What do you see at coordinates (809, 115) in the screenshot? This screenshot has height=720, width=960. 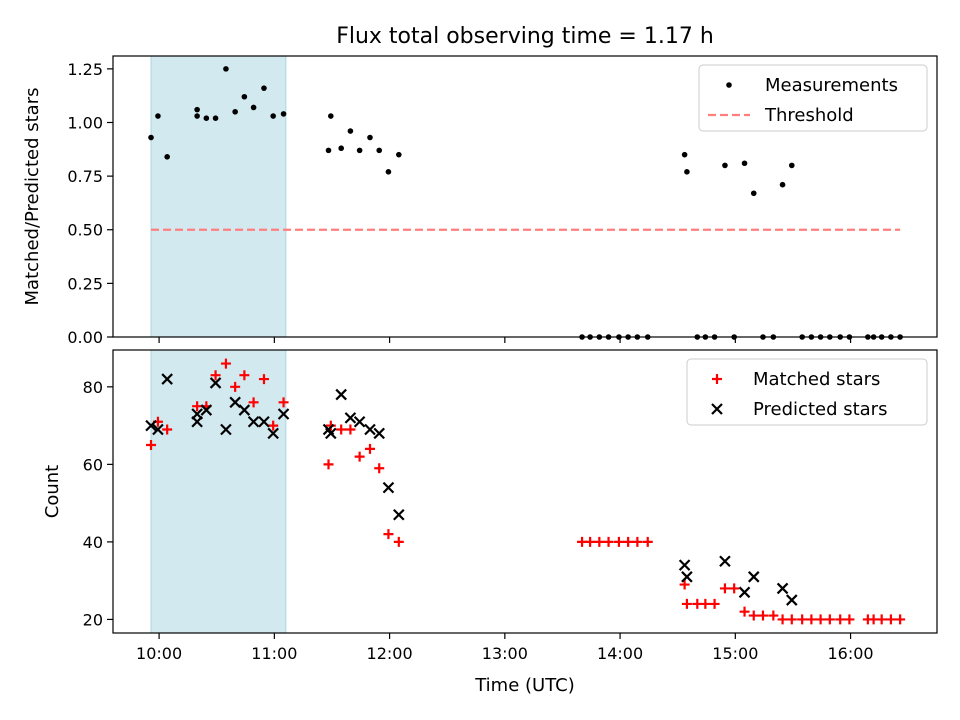 I see `legend-label: Threshold` at bounding box center [809, 115].